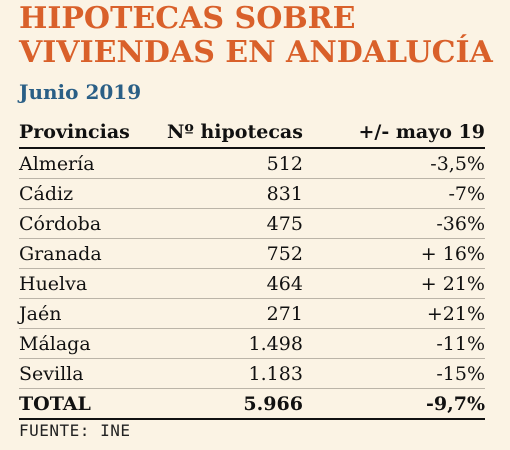  I want to click on cell-provincia: Almería, so click(93, 163).